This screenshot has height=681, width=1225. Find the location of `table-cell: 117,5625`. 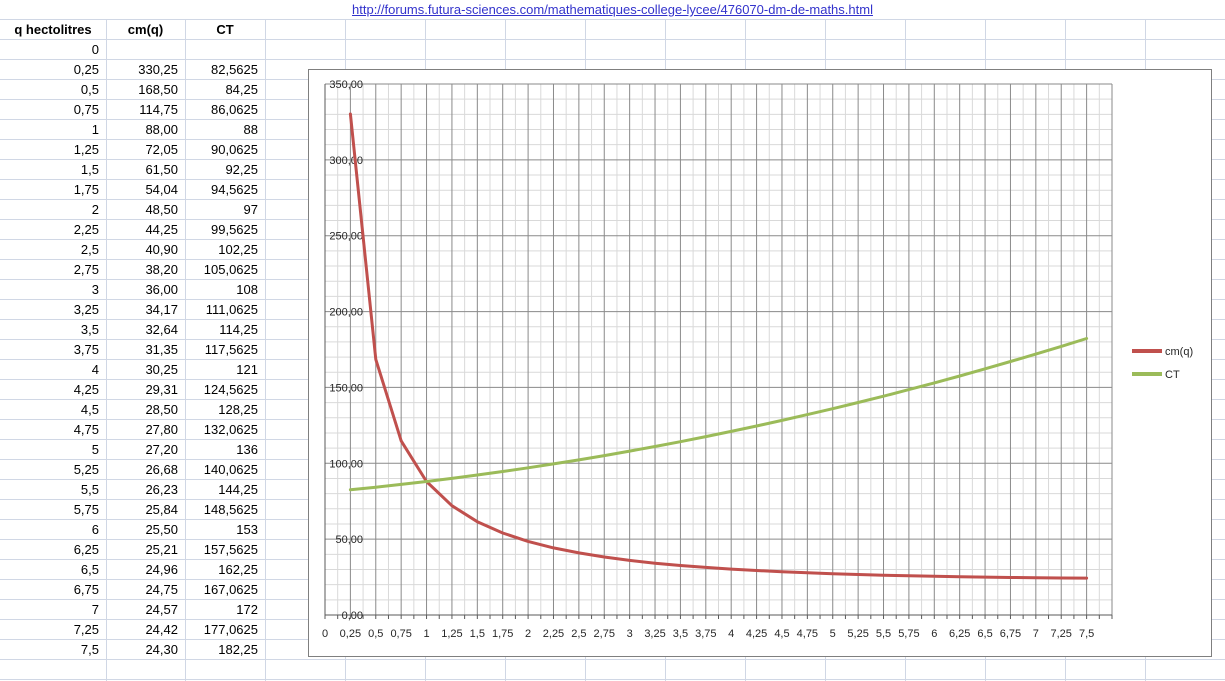

table-cell: 117,5625 is located at coordinates (231, 349).